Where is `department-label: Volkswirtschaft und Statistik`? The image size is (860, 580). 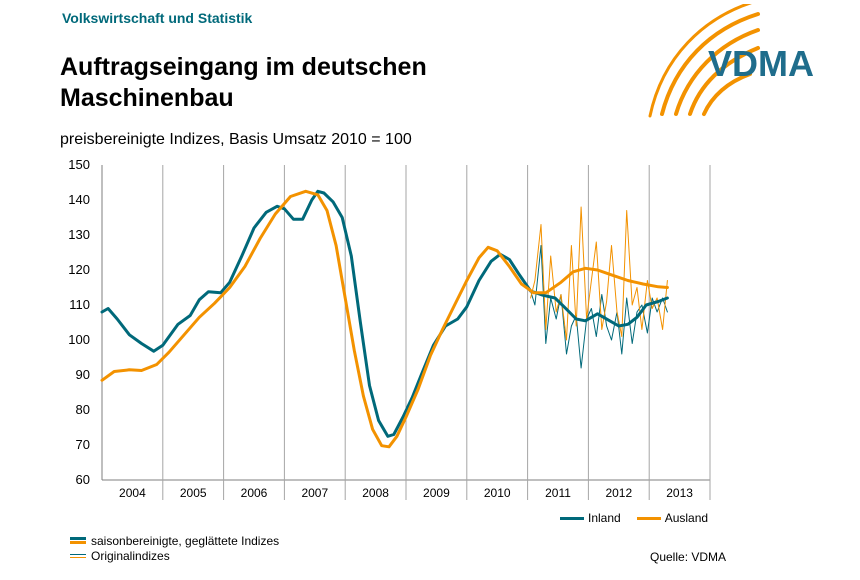 department-label: Volkswirtschaft und Statistik is located at coordinates (157, 18).